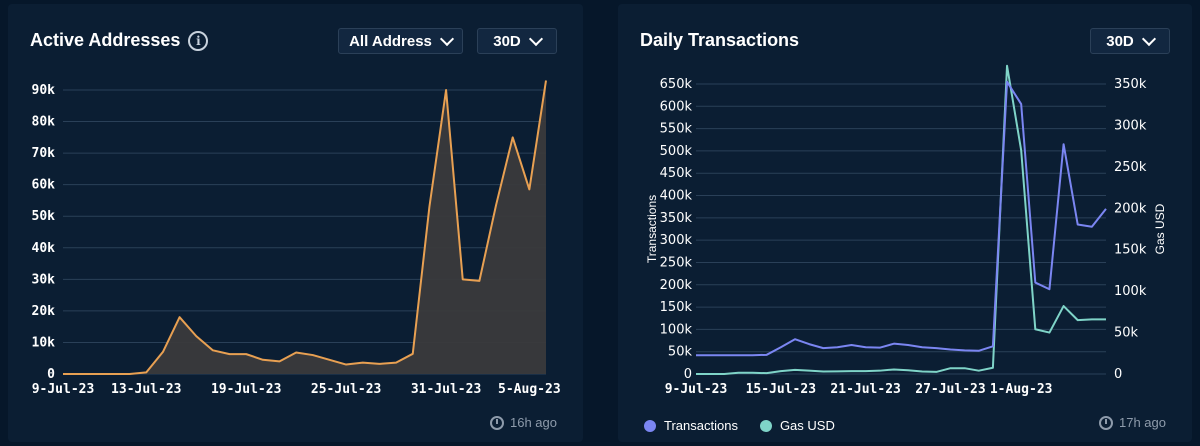  I want to click on x-tick-label: 1-Aug-23, so click(1021, 389).